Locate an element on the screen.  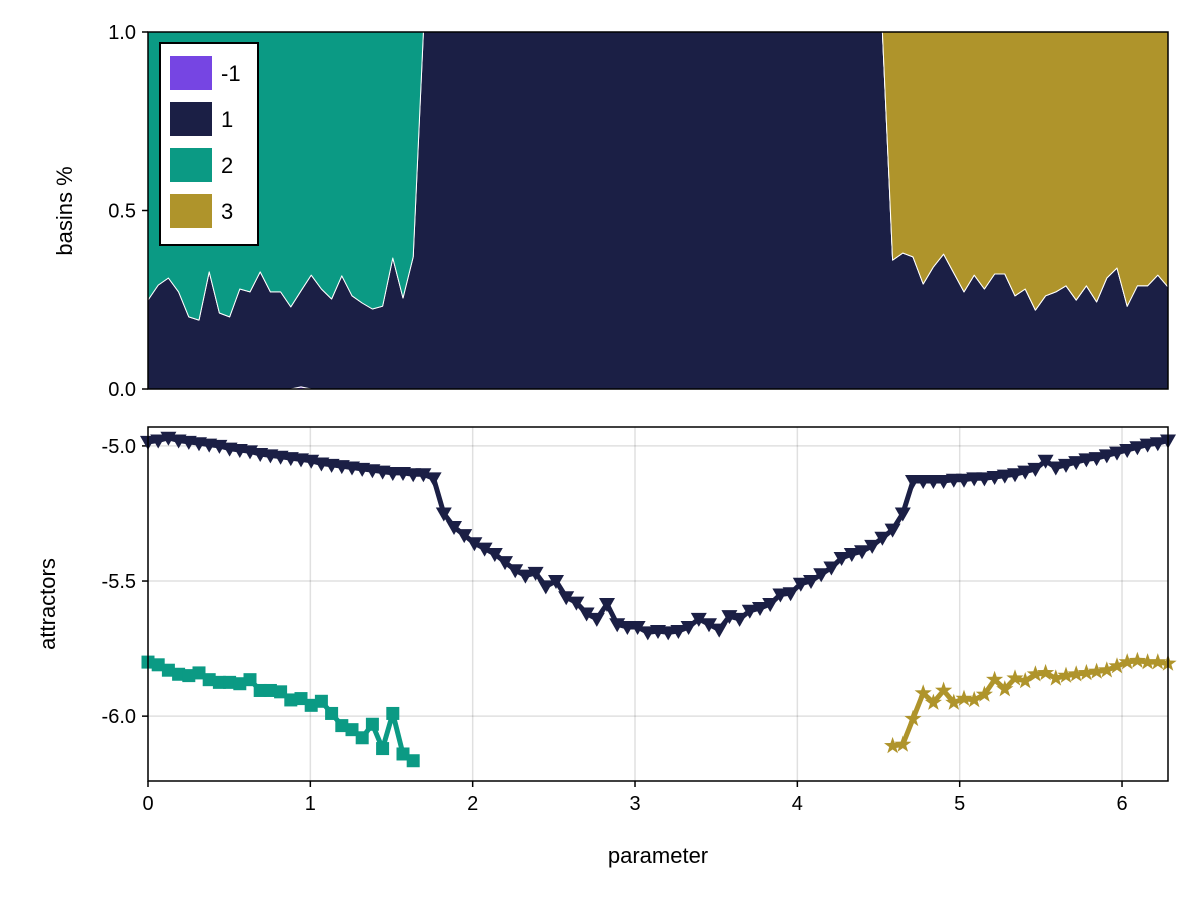
x-tick-label: 0 is located at coordinates (147, 804).